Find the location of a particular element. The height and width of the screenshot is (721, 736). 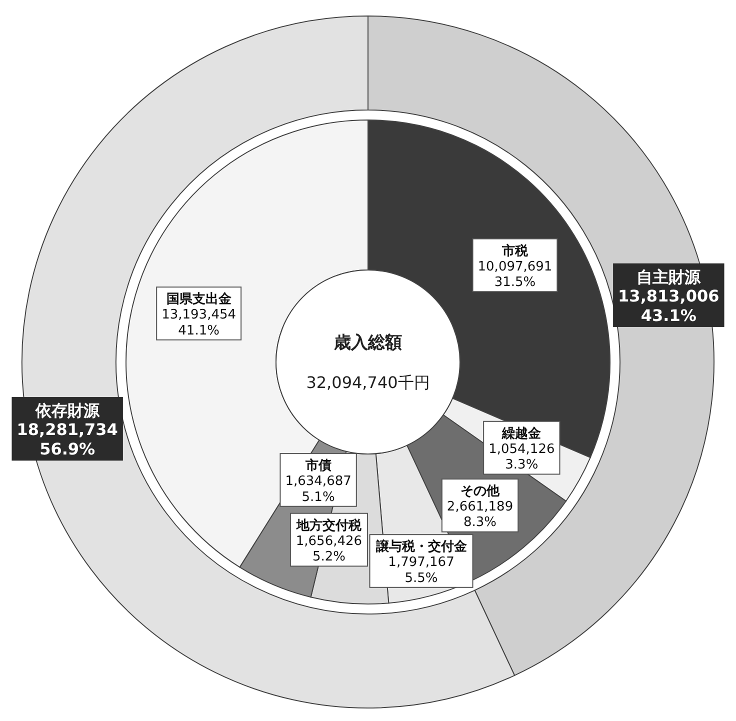

data-label: 1,797,167 5.5% is located at coordinates (421, 570).